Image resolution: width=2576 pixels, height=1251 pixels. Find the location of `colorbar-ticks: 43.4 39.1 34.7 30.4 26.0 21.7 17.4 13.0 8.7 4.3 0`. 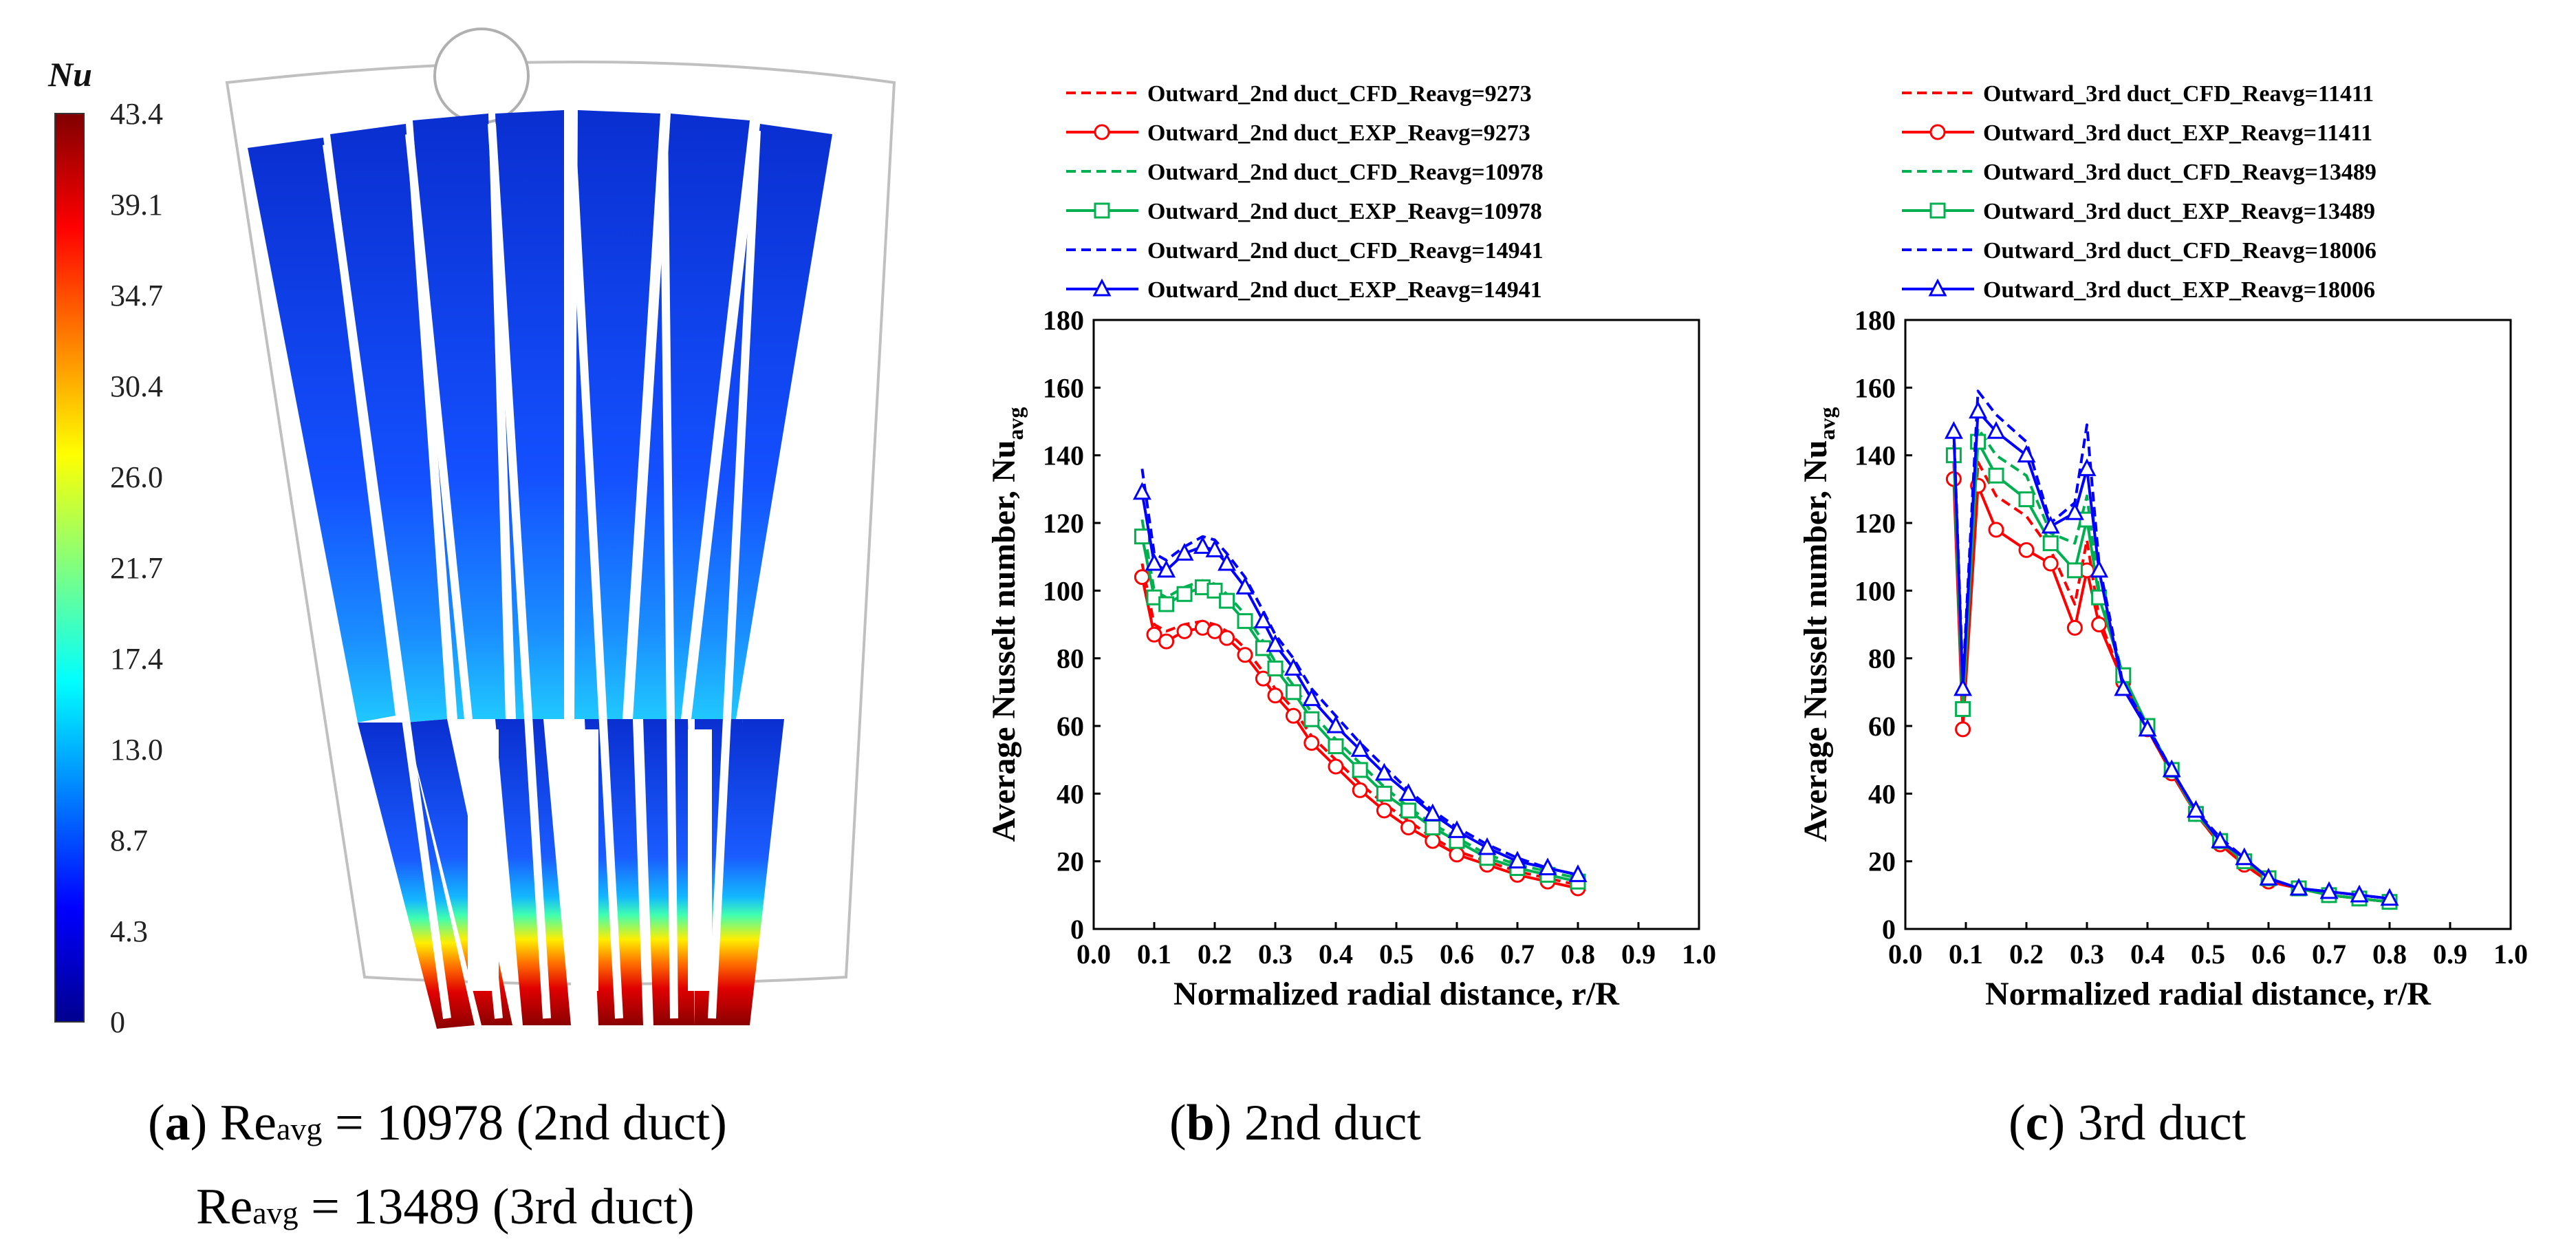

colorbar-ticks: 43.4 39.1 34.7 30.4 26.0 21.7 17.4 13.0 8.7 4.3 0 is located at coordinates (136, 568).